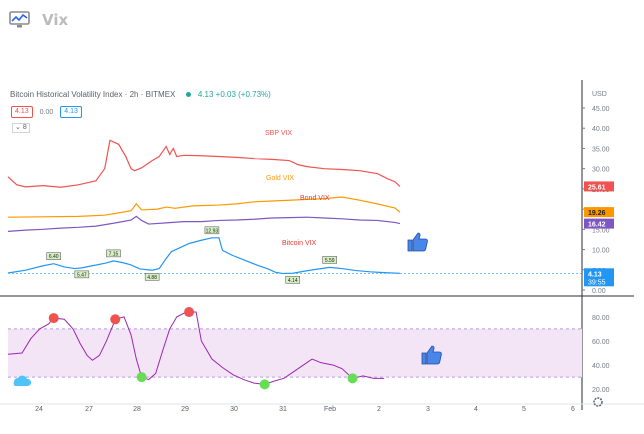  Describe the element at coordinates (601, 390) in the screenshot. I see `oscillator-tick-label: 20.00` at that location.